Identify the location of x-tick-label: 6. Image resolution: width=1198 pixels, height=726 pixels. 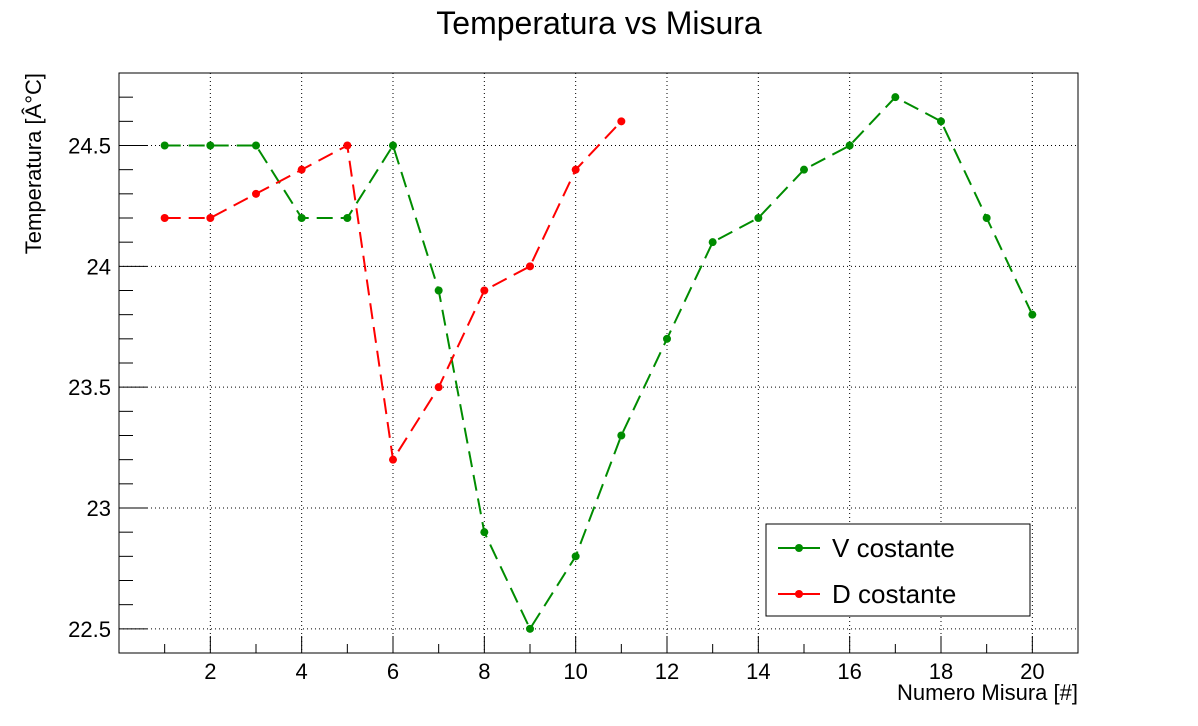
(393, 671).